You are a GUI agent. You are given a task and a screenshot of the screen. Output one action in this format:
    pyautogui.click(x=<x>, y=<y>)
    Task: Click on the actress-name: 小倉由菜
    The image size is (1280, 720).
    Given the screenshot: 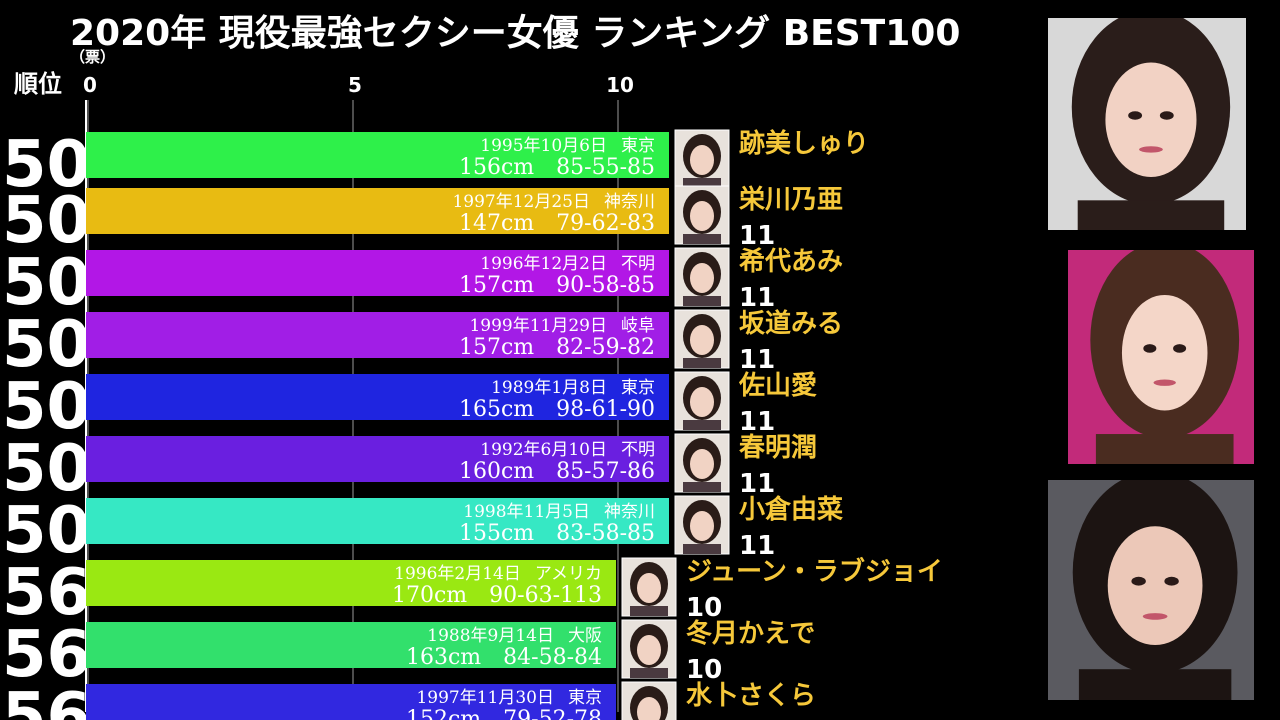 What is the action you would take?
    pyautogui.click(x=791, y=509)
    